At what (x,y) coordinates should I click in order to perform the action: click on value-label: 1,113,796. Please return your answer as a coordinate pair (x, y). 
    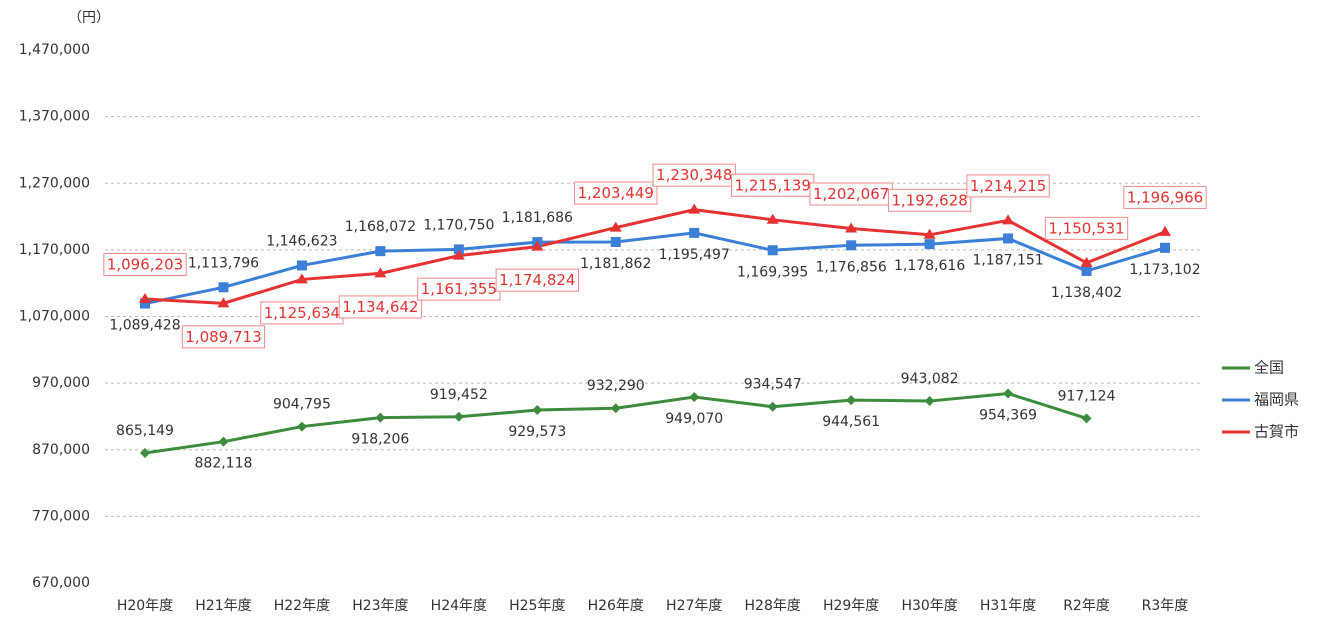
    Looking at the image, I should click on (223, 263).